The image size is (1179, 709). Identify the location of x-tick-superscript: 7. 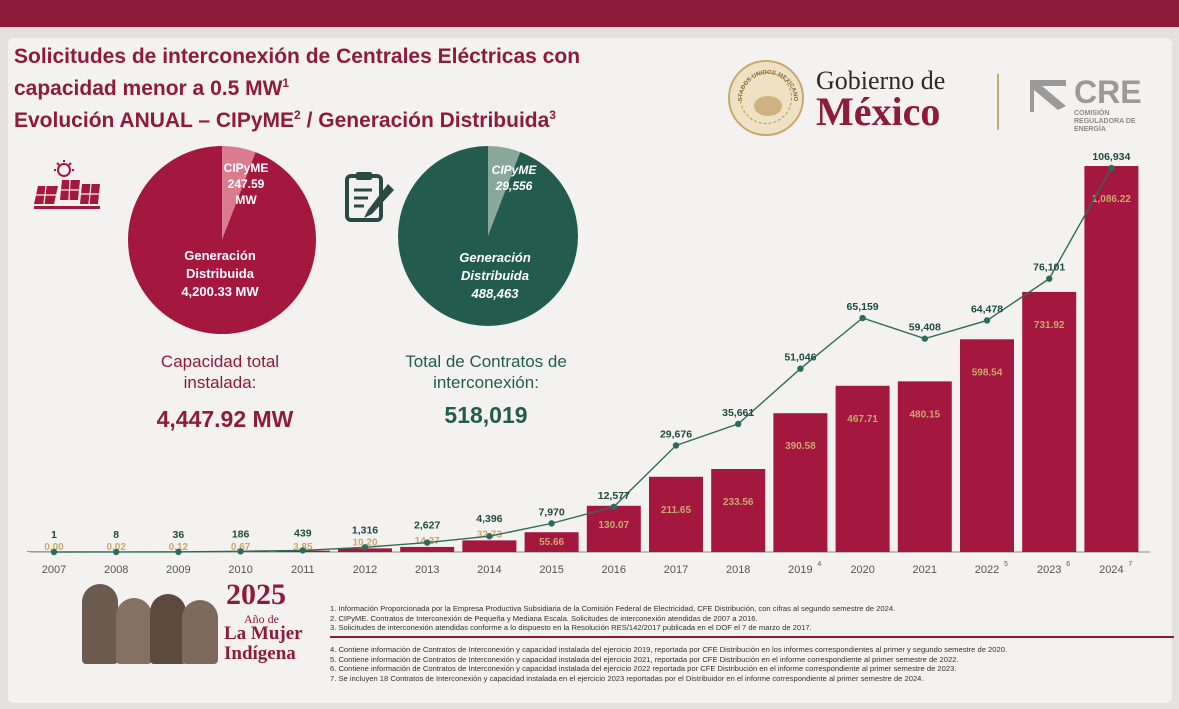
(1130, 564).